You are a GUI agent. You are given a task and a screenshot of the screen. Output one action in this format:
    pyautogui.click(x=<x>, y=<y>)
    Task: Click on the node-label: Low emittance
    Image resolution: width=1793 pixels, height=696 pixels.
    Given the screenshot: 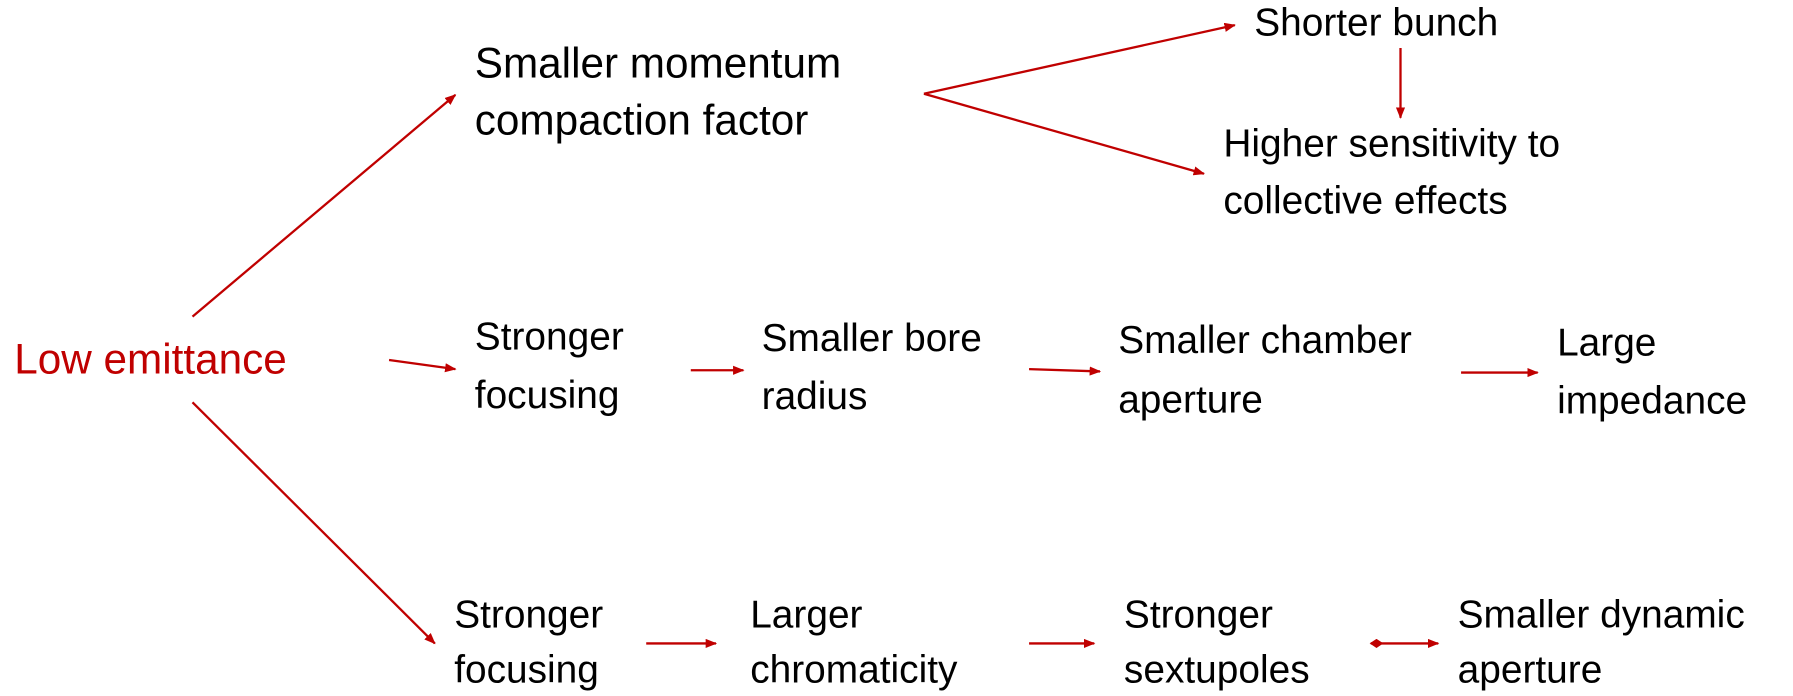 What is the action you would take?
    pyautogui.click(x=150, y=358)
    